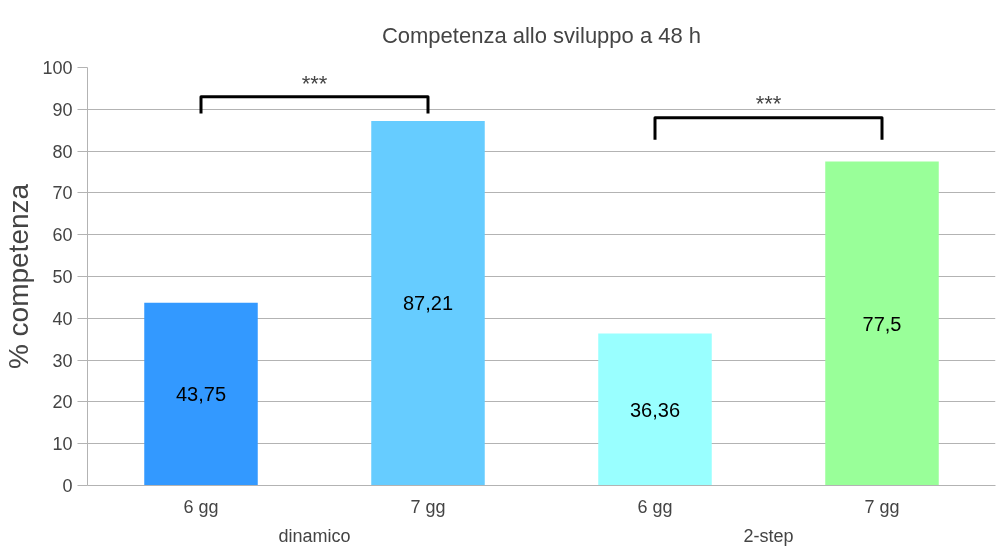 The image size is (1003, 551). What do you see at coordinates (62, 360) in the screenshot?
I see `y-tick-label: 30` at bounding box center [62, 360].